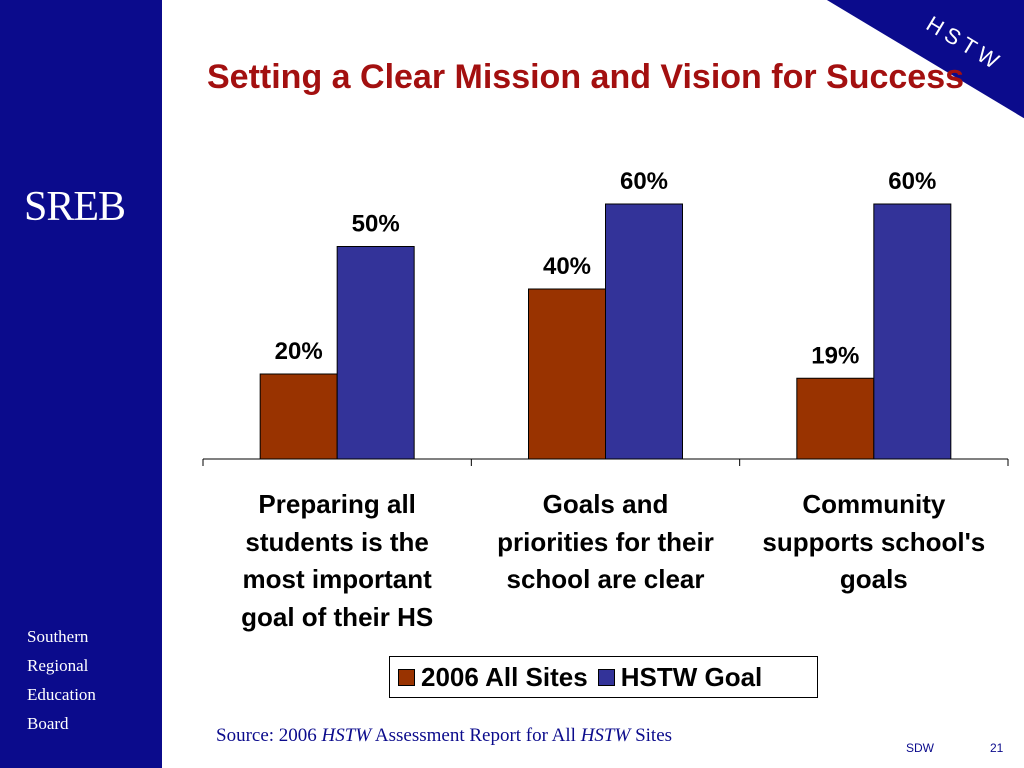 This screenshot has height=768, width=1024. I want to click on legend-label-2006: 2006 All Sites, so click(504, 676).